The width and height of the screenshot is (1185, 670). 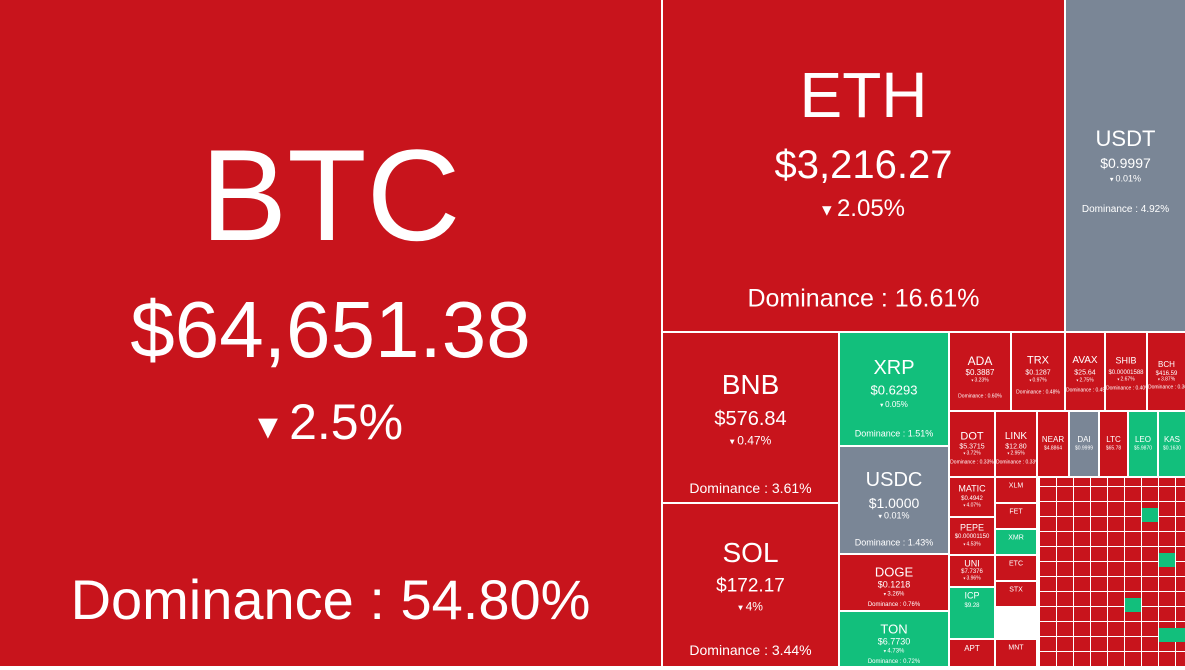 I want to click on tile-change: 3.26%, so click(x=894, y=595).